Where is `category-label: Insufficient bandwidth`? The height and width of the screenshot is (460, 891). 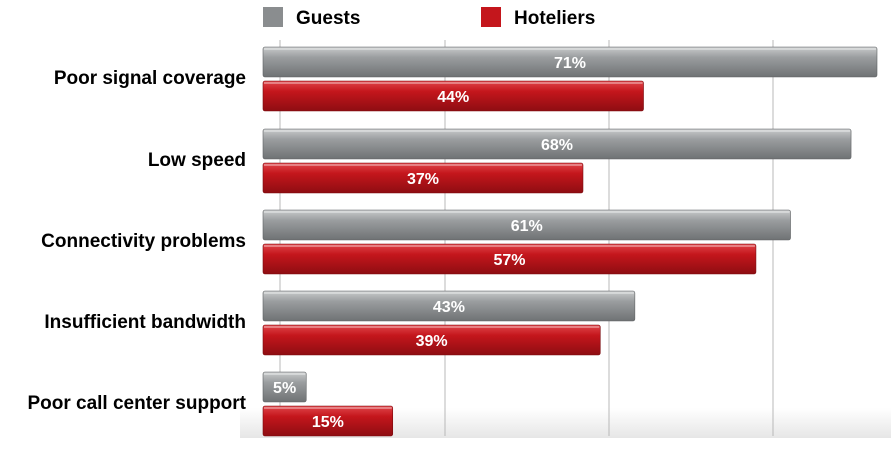
category-label: Insufficient bandwidth is located at coordinates (145, 322).